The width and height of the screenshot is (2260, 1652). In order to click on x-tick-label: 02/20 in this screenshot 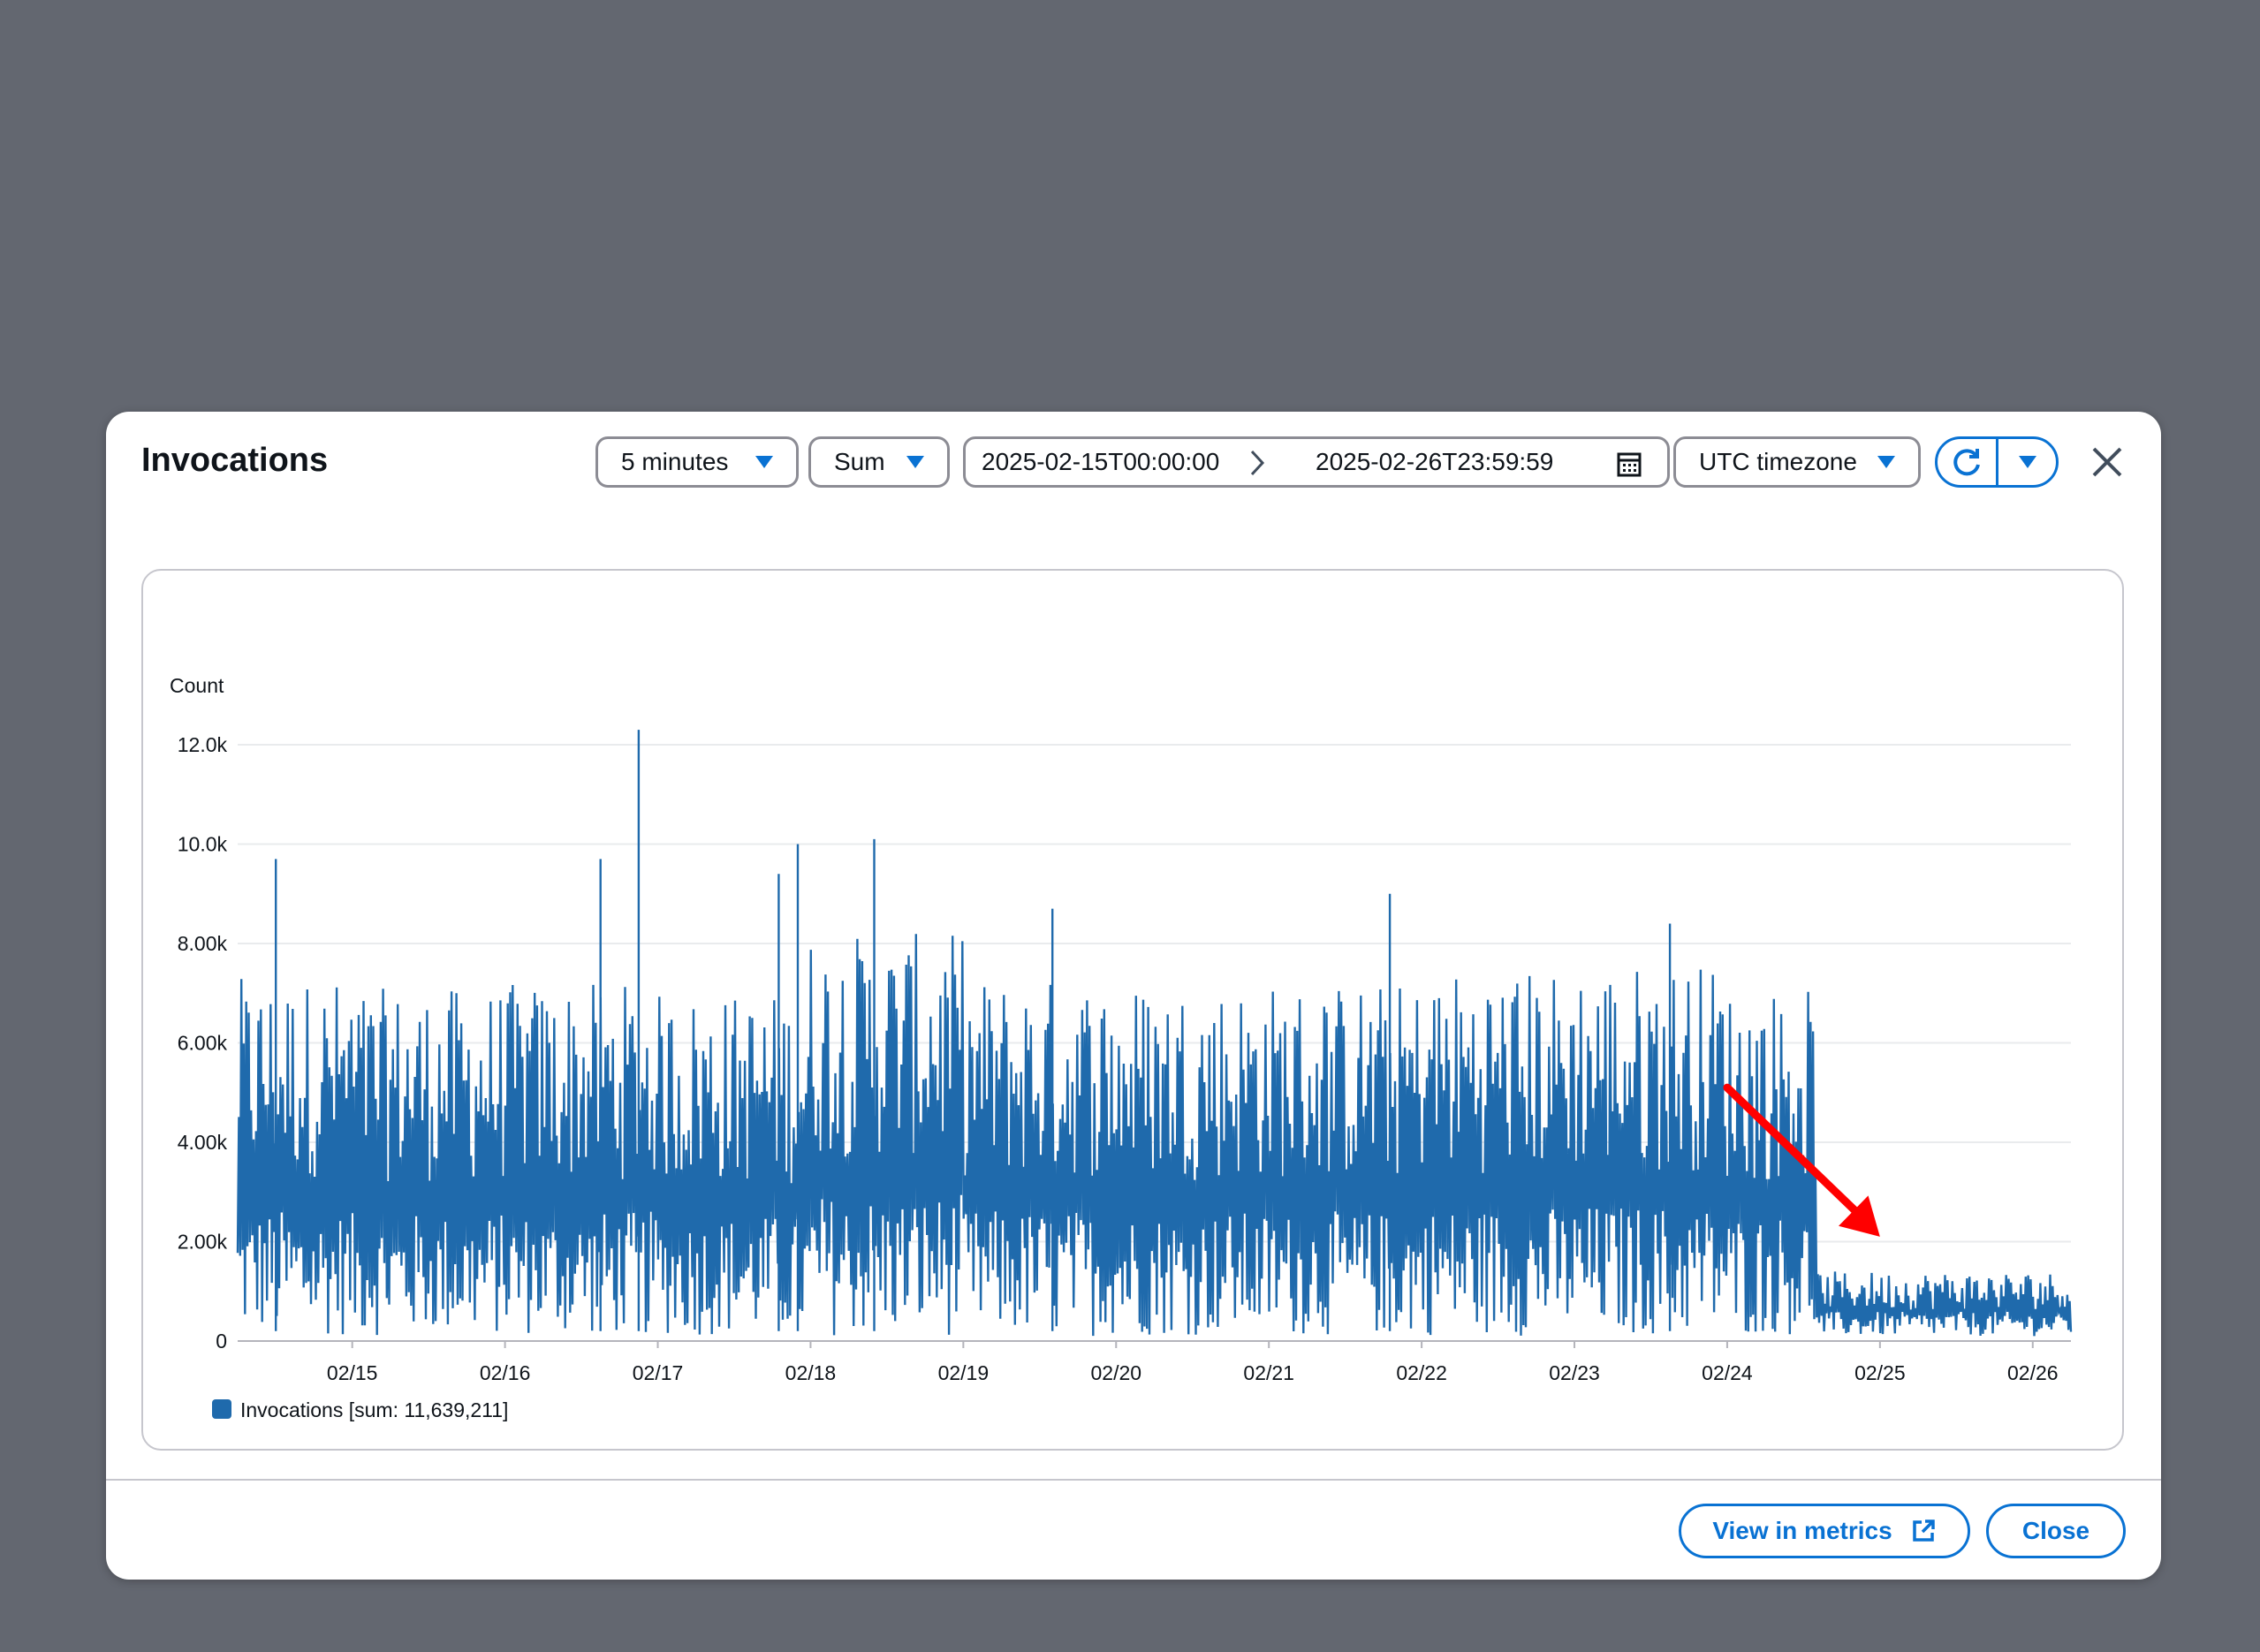, I will do `click(1115, 1372)`.